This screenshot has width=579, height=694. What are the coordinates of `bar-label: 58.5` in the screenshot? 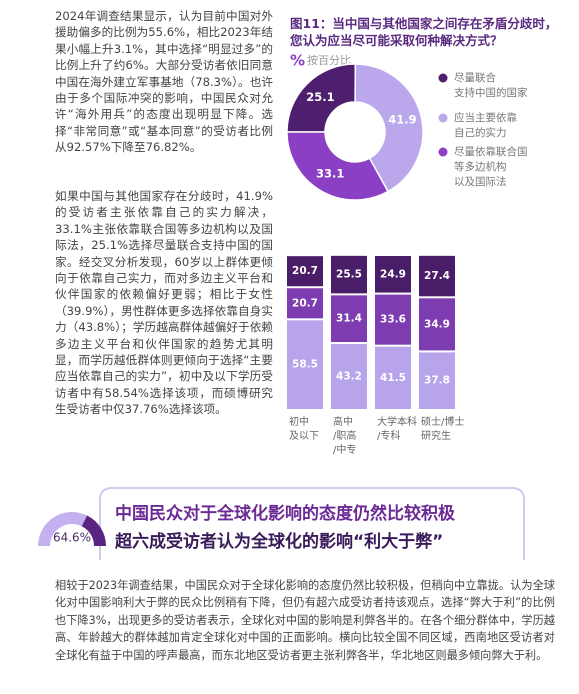 It's located at (305, 365).